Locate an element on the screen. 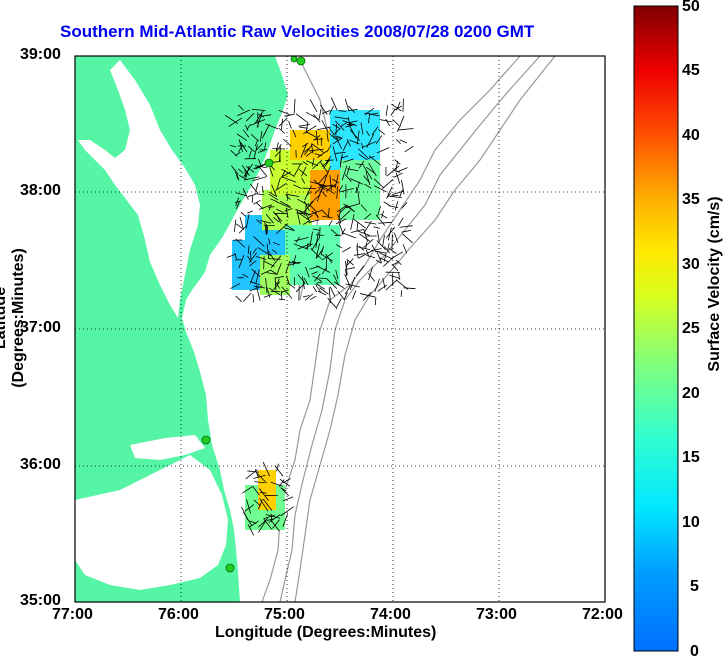 This screenshot has height=661, width=724. colorbar is located at coordinates (656, 328).